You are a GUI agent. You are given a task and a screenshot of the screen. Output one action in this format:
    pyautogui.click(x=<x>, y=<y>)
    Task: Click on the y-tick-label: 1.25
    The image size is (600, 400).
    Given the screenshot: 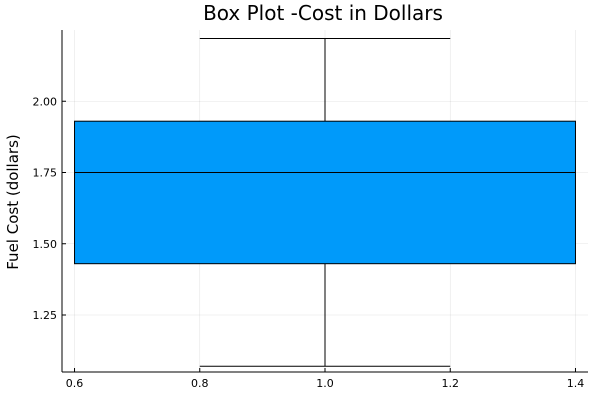 What is the action you would take?
    pyautogui.click(x=45, y=315)
    